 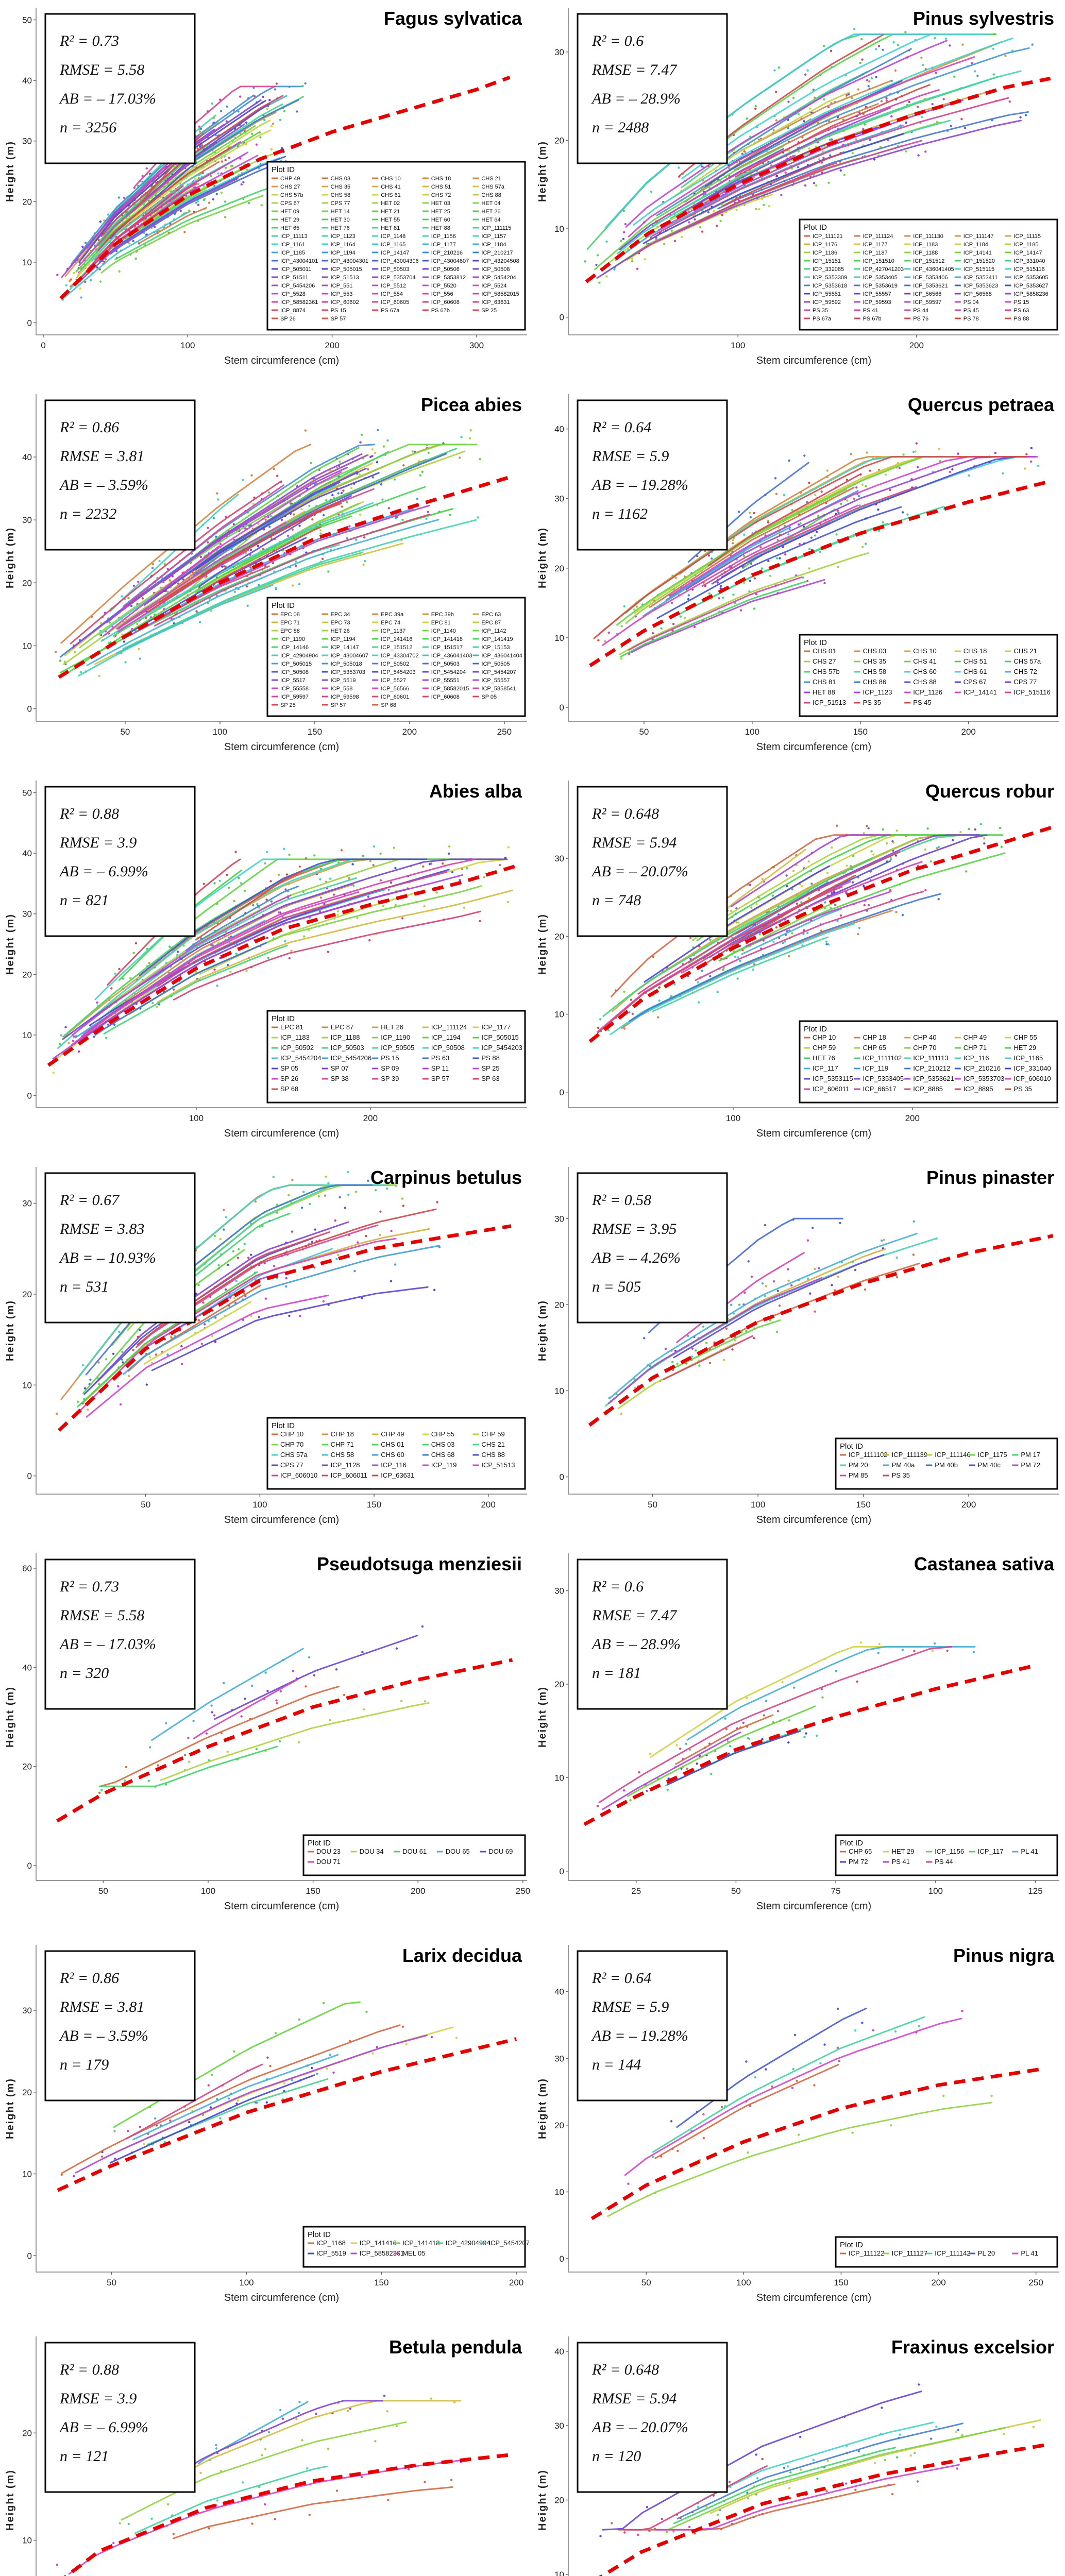 What do you see at coordinates (339, 245) in the screenshot?
I see `legend-item: ICP_1164` at bounding box center [339, 245].